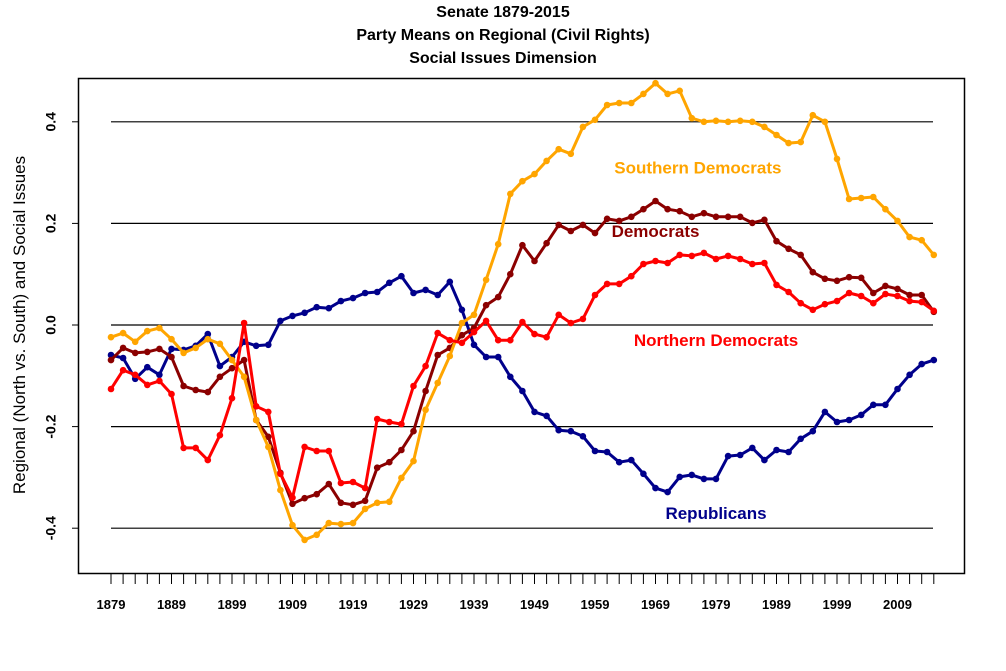 This screenshot has width=1006, height=671. Describe the element at coordinates (51, 426) in the screenshot. I see `y-tick-label: -0.2` at that location.